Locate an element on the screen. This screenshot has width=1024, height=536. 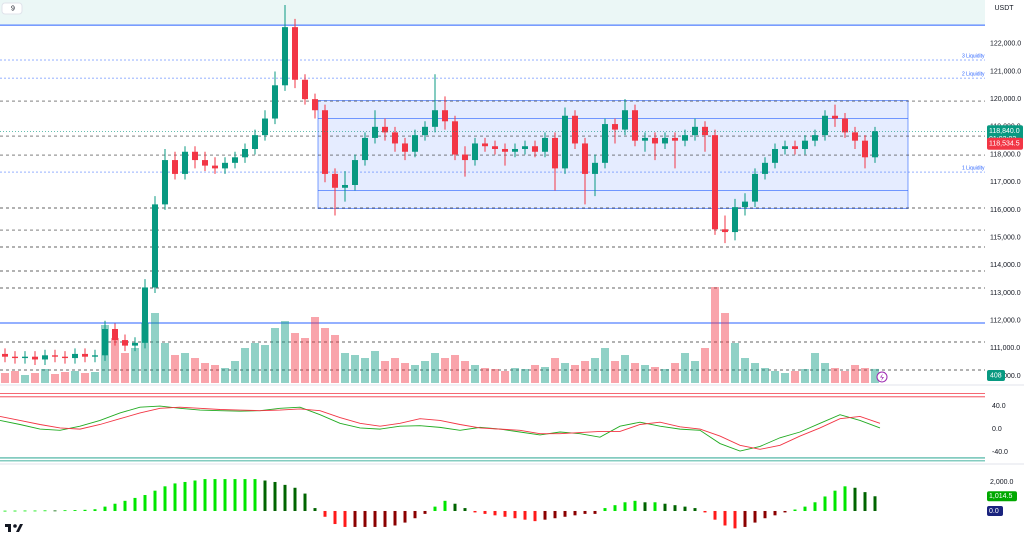
range-box is located at coordinates (613, 154).